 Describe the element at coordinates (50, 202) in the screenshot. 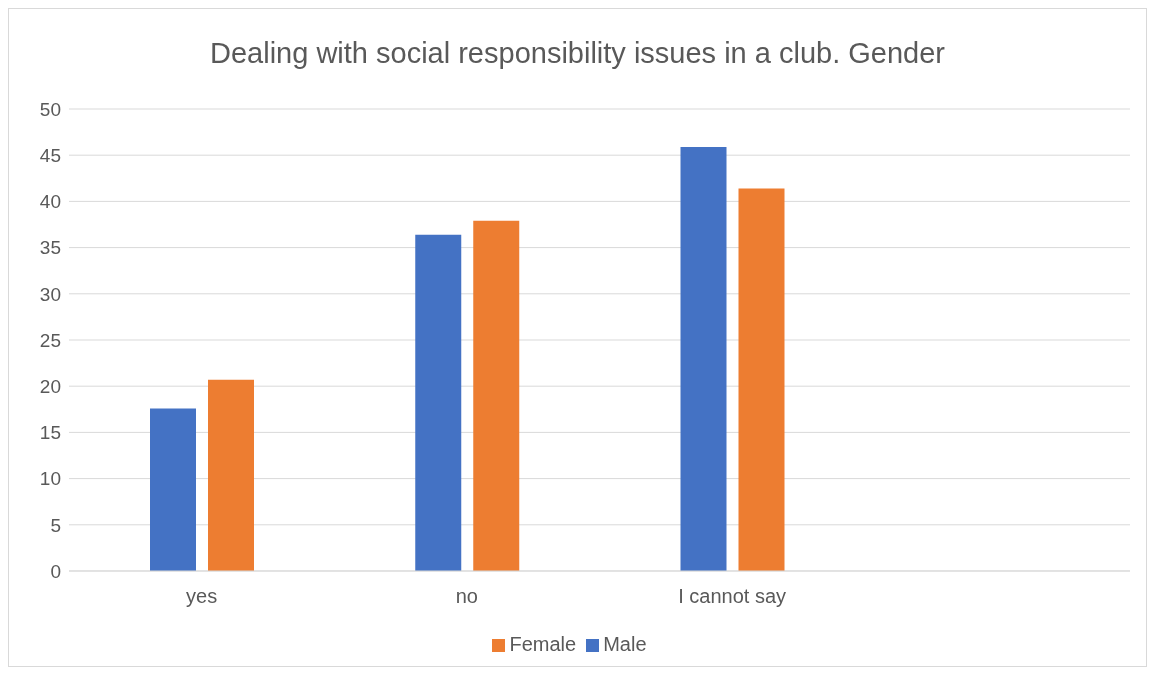

I see `y-tick-label: 40` at that location.